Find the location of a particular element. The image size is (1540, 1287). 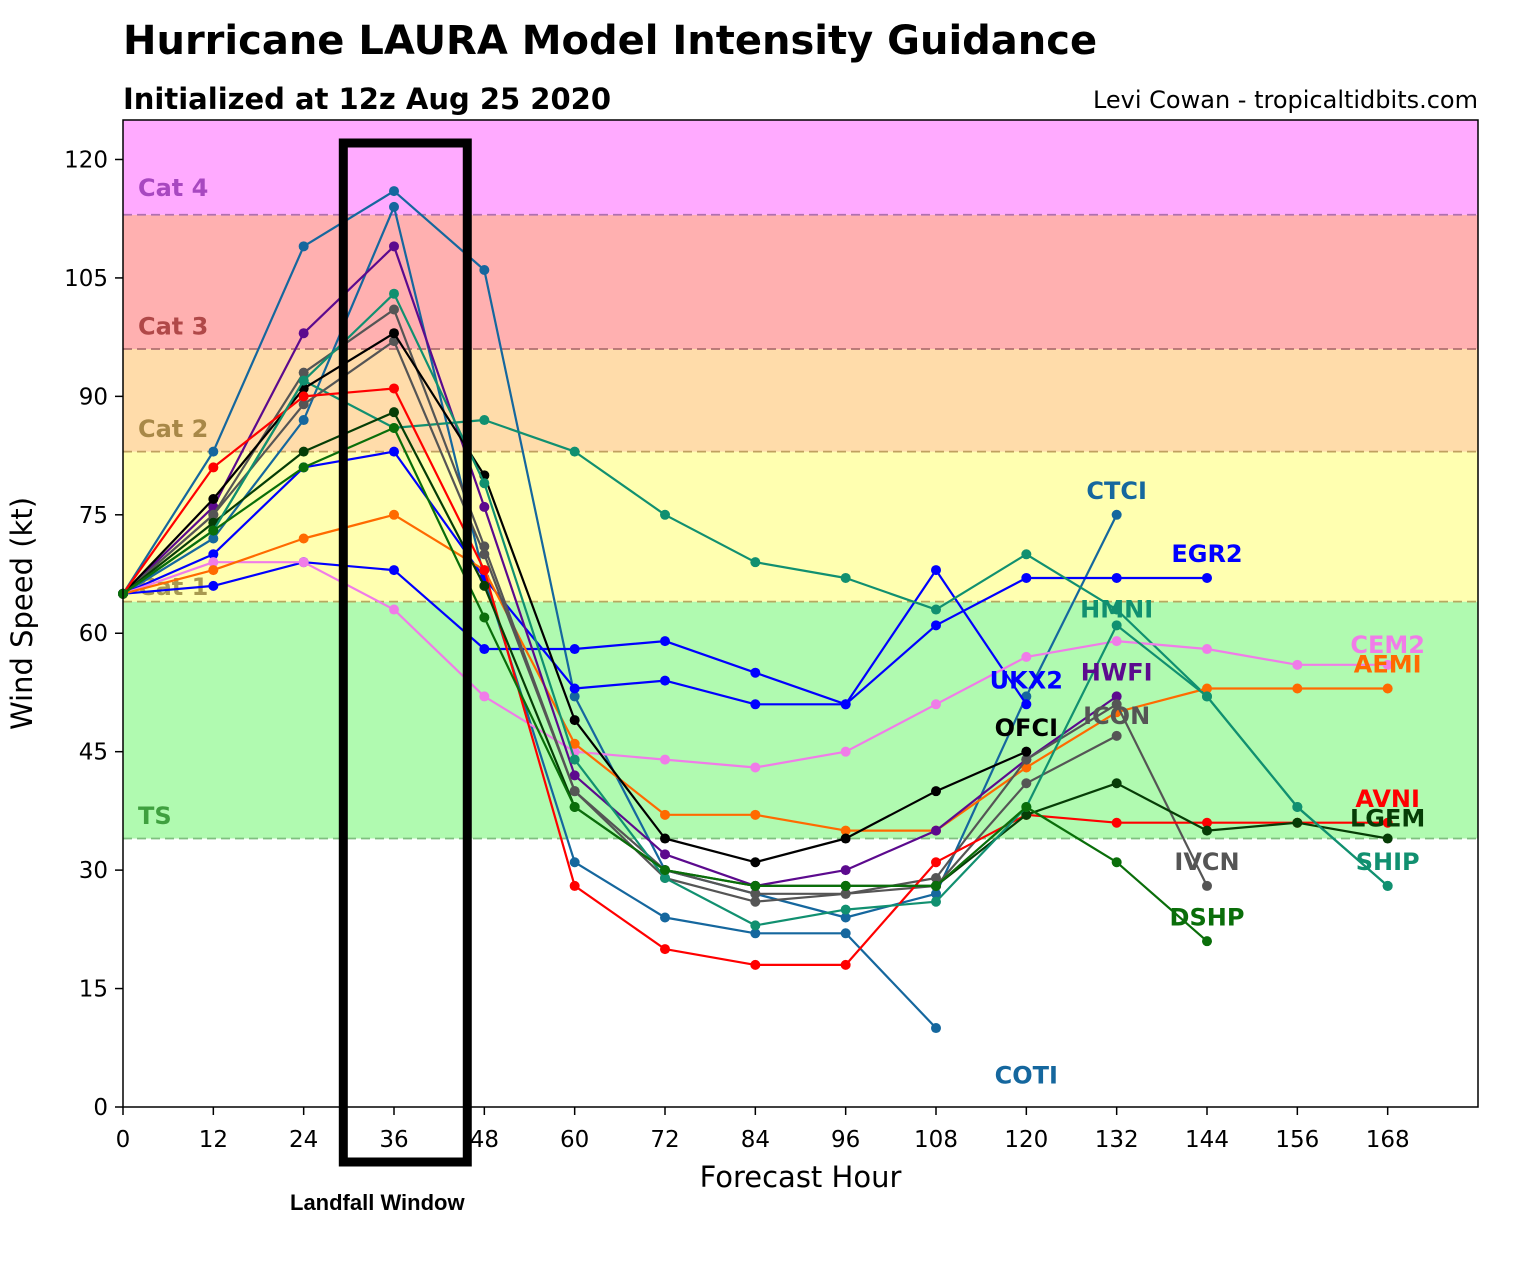

x-tick-label: 24 is located at coordinates (303, 1140).